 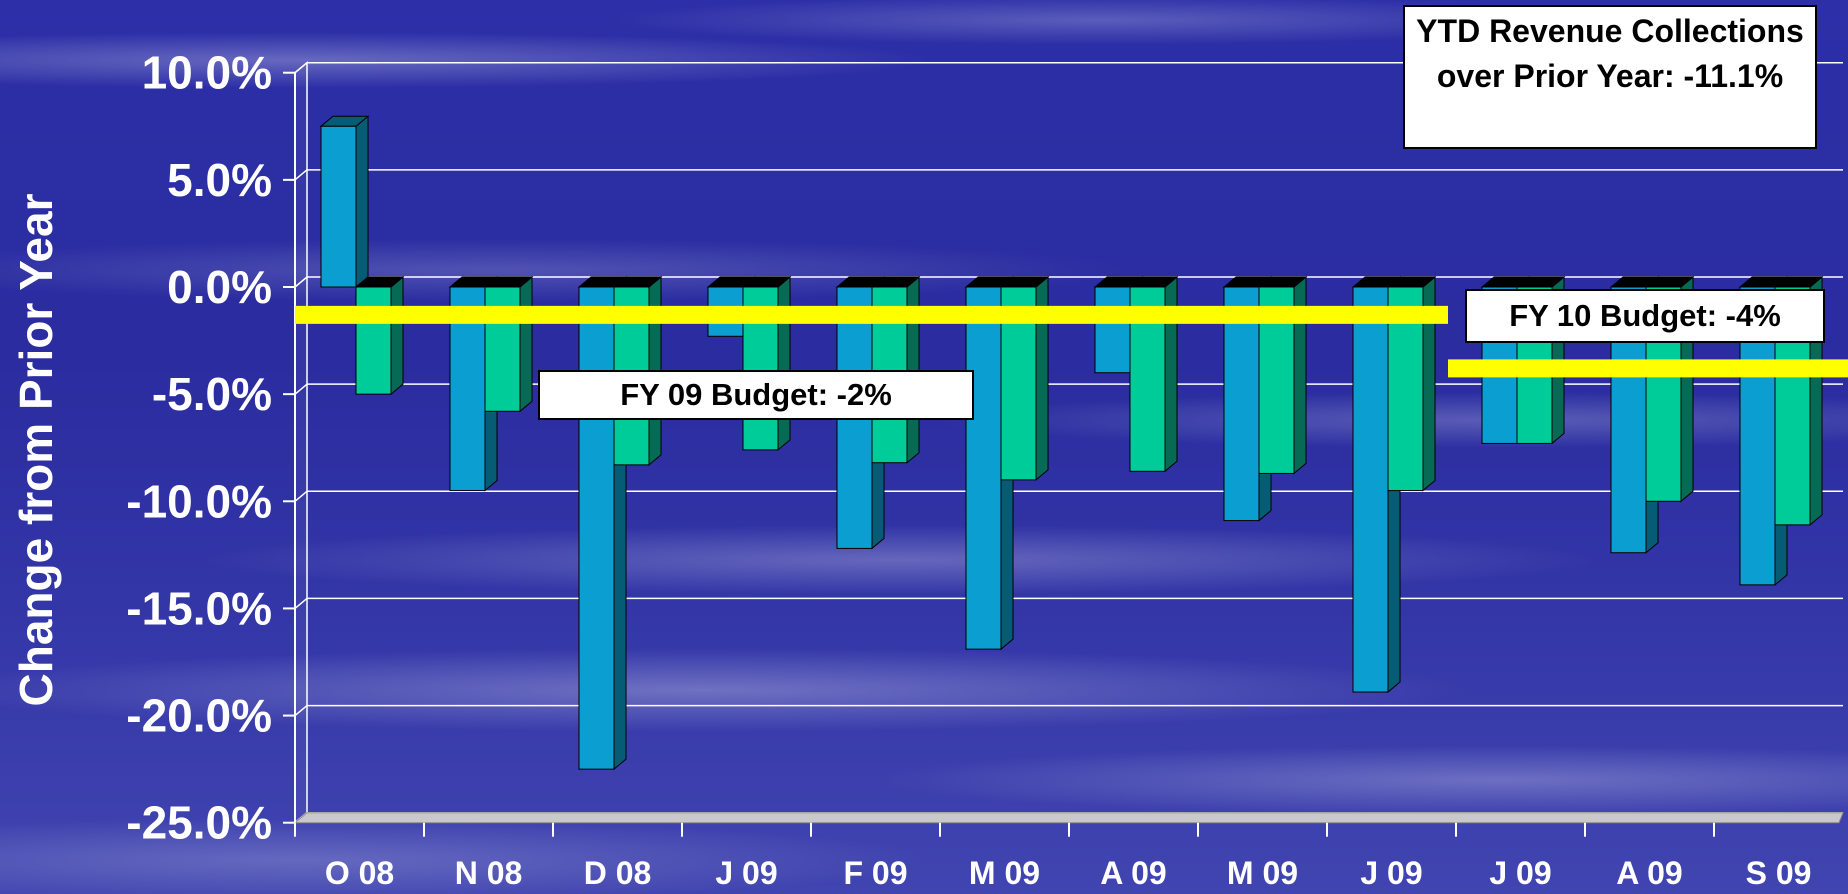 What do you see at coordinates (219, 287) in the screenshot?
I see `y-tick-label: 0.0%` at bounding box center [219, 287].